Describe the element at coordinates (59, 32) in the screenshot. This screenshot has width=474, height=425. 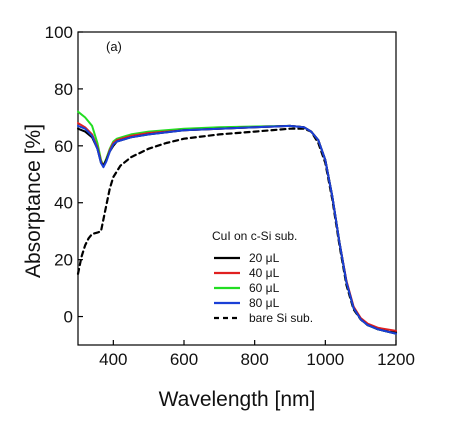
I see `y-tick-label: 100` at that location.